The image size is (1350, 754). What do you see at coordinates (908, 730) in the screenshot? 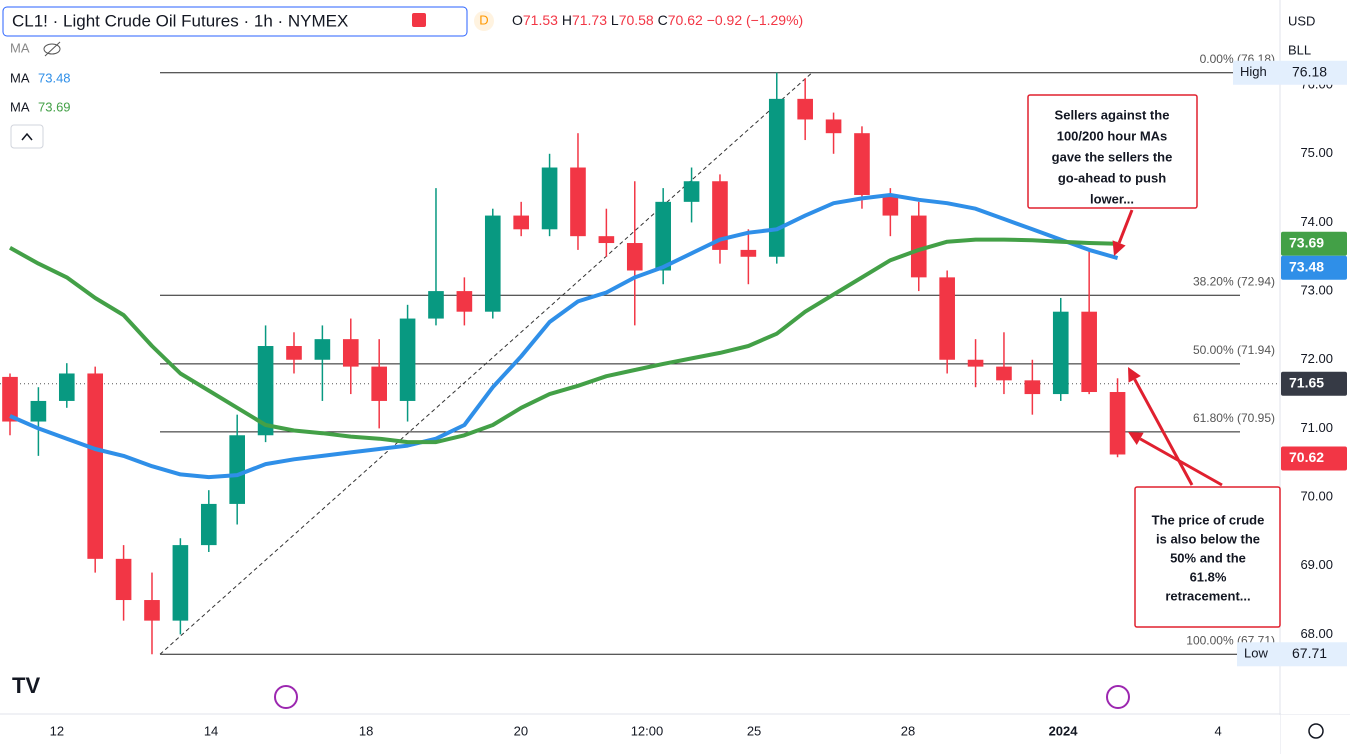
I see `x-tick-label: 28` at bounding box center [908, 730].